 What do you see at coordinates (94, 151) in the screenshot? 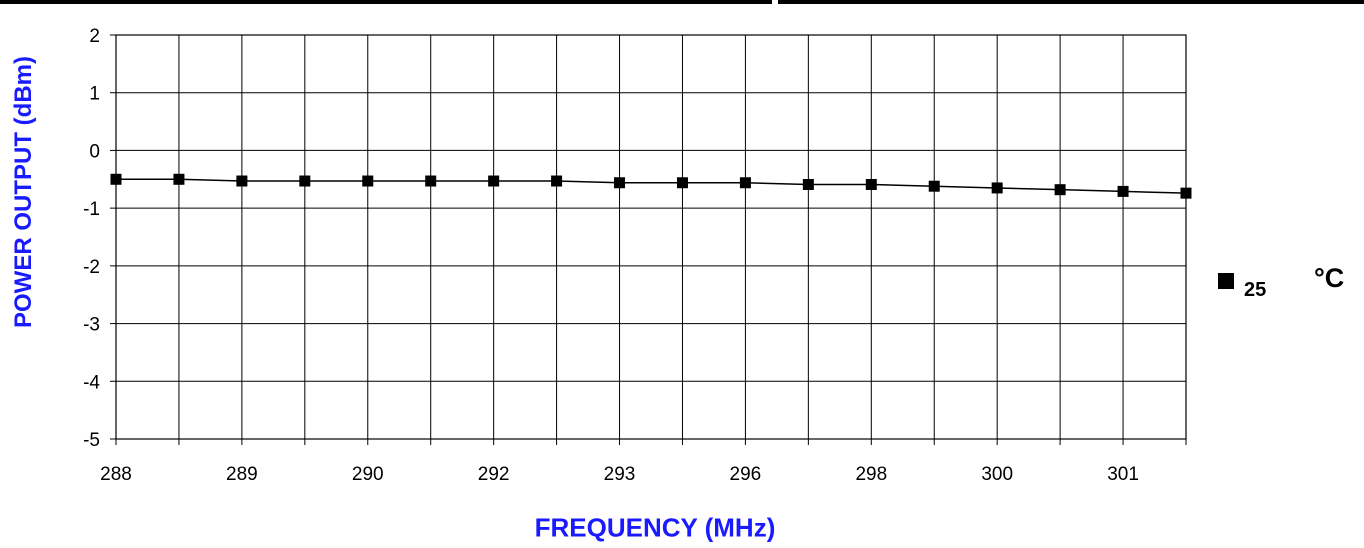
I see `y-tick-label: 0` at bounding box center [94, 151].